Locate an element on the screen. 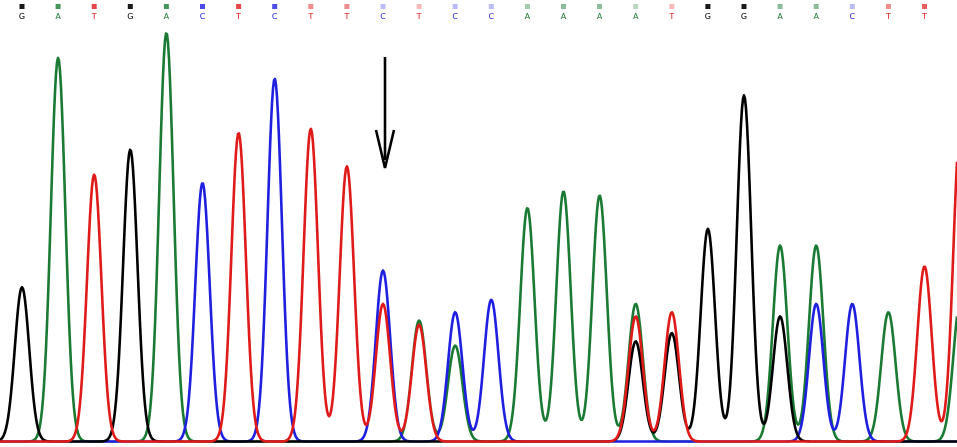 The height and width of the screenshot is (447, 957). annotation-layer is located at coordinates (385, 113).